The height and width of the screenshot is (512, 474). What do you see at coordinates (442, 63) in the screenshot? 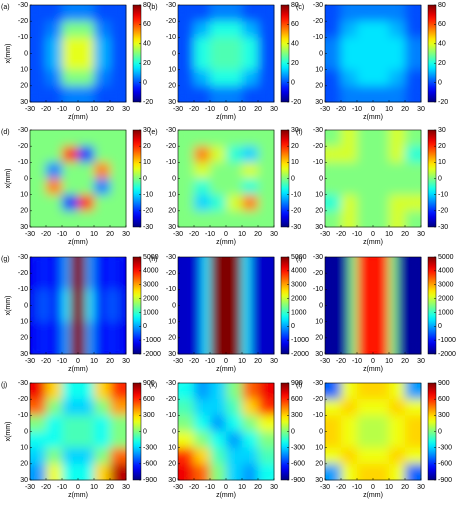
I see `colorbar-tick-label: 20` at bounding box center [442, 63].